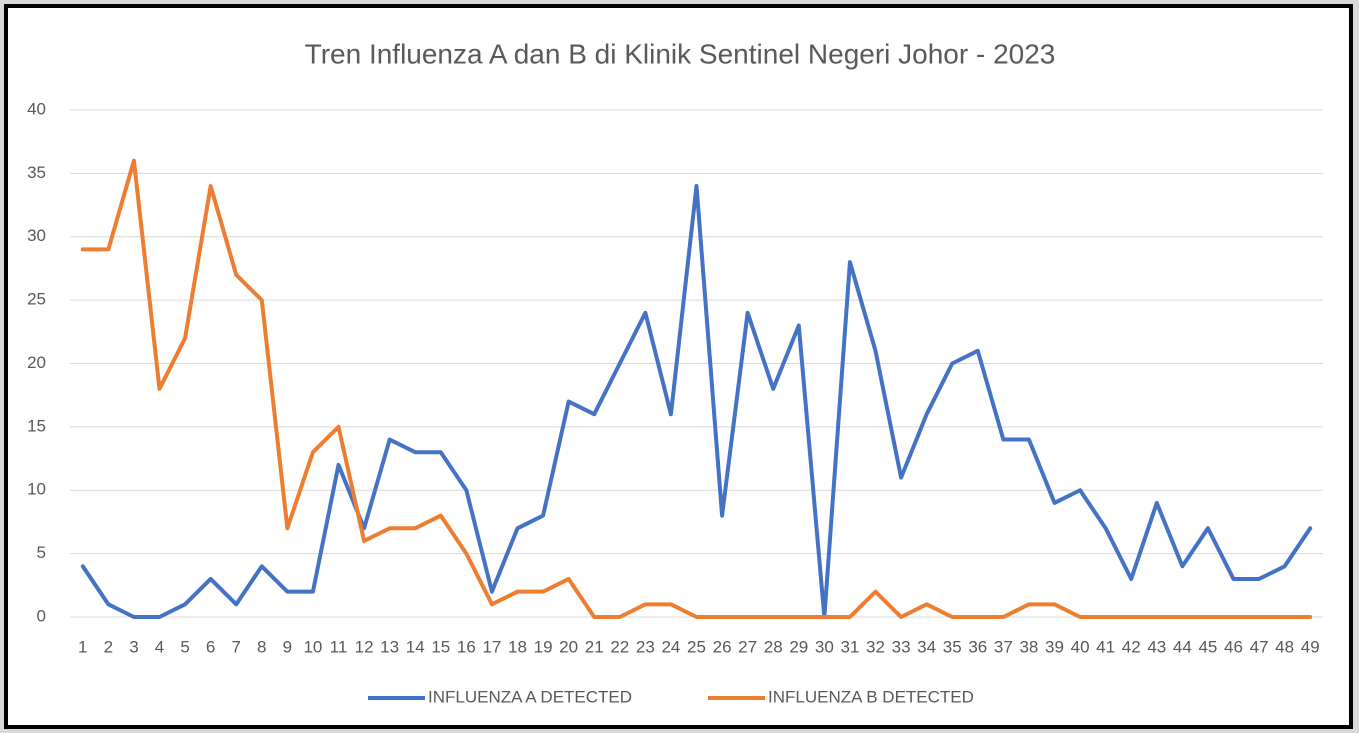 The image size is (1359, 733). I want to click on x-tick-label: 48, so click(1284, 646).